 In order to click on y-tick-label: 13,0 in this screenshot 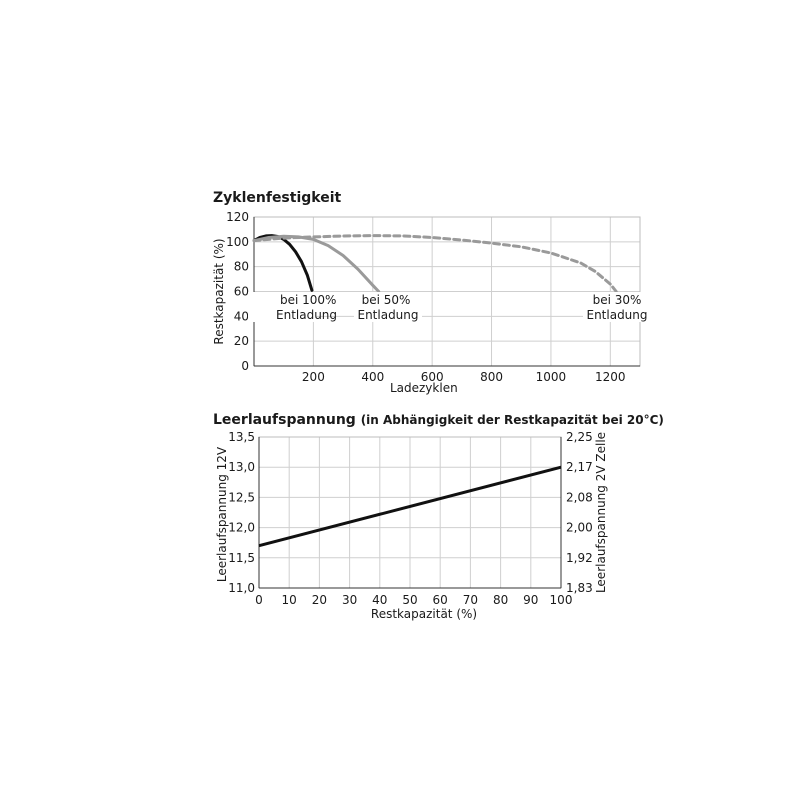, I will do `click(241, 467)`.